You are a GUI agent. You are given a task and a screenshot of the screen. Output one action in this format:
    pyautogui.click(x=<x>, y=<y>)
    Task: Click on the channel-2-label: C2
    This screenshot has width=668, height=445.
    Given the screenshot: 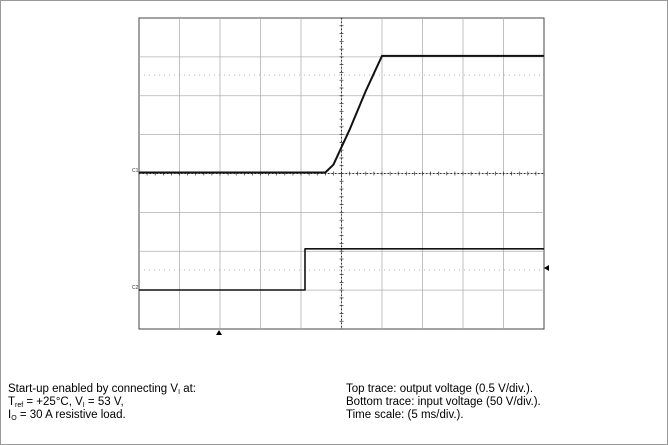 What is the action you would take?
    pyautogui.click(x=135, y=288)
    